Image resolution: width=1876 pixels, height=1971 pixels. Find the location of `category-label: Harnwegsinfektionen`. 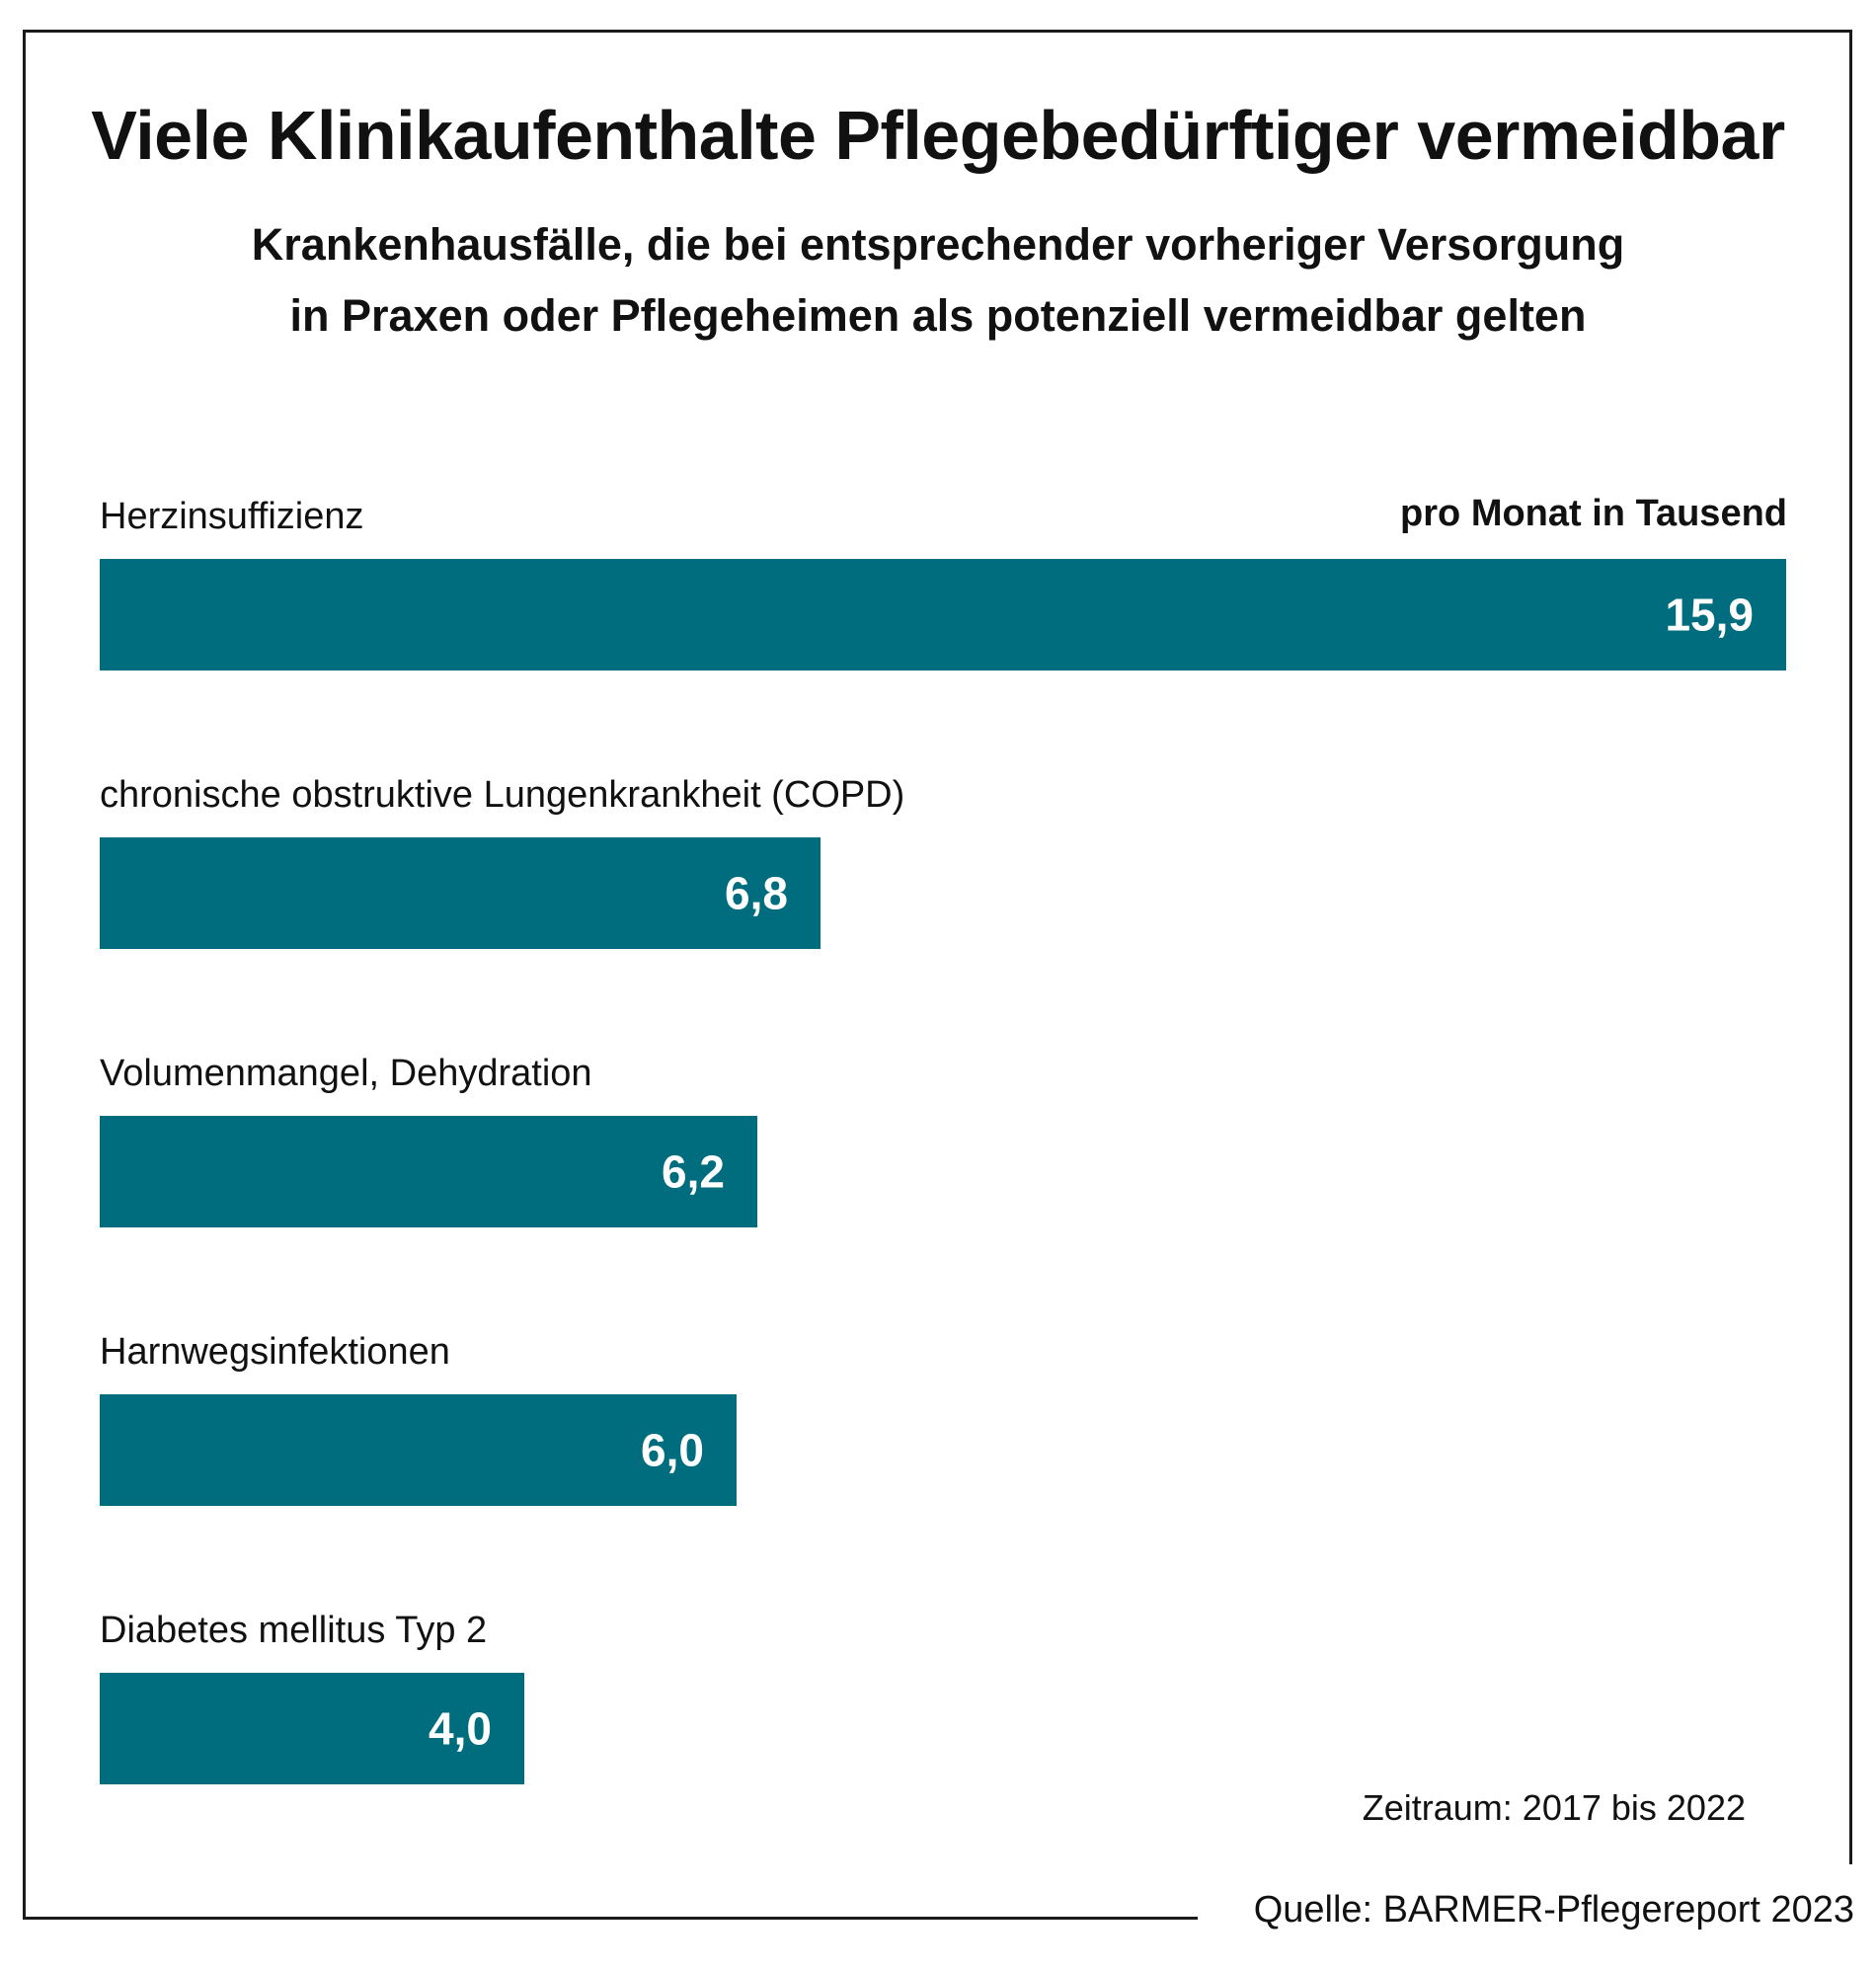

category-label: Harnwegsinfektionen is located at coordinates (275, 1352).